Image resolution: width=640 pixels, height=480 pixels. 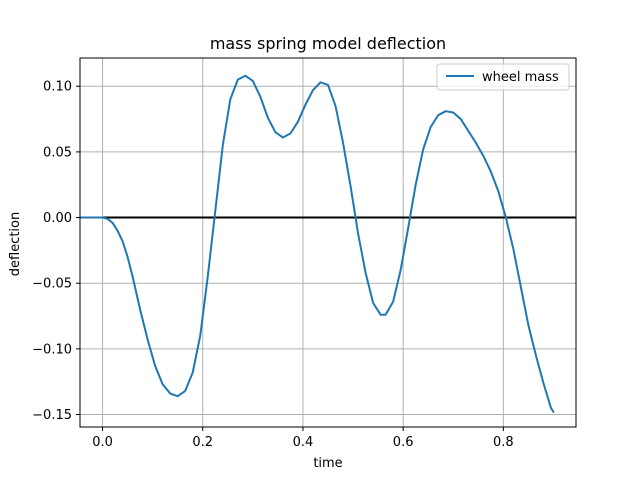 What do you see at coordinates (56, 251) in the screenshot?
I see `y-axis-ticks: −0.15 −0.10 −0.05 0.00 0.05 0.10` at bounding box center [56, 251].